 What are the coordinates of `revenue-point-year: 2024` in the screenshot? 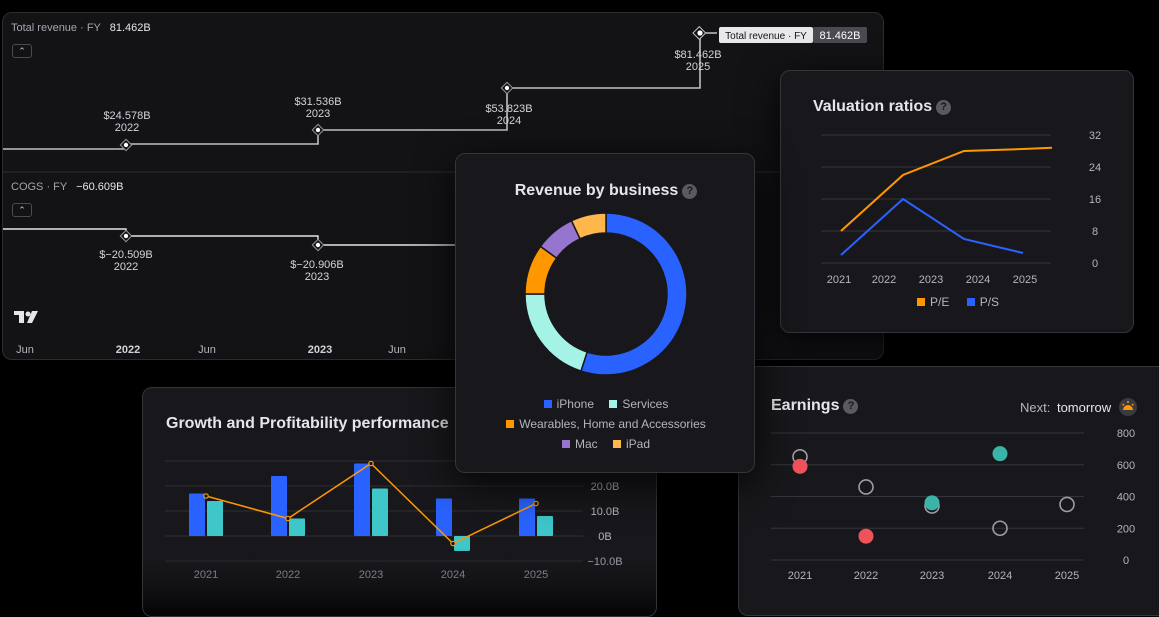 It's located at (509, 121).